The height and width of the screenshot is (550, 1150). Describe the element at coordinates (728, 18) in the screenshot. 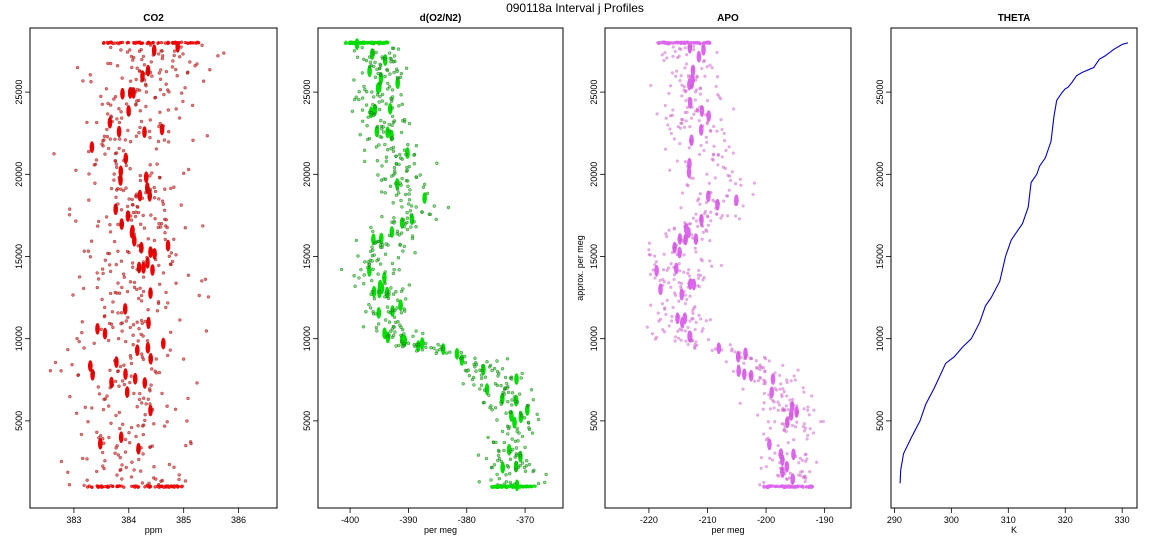

I see `panel-title-apo: APO` at that location.